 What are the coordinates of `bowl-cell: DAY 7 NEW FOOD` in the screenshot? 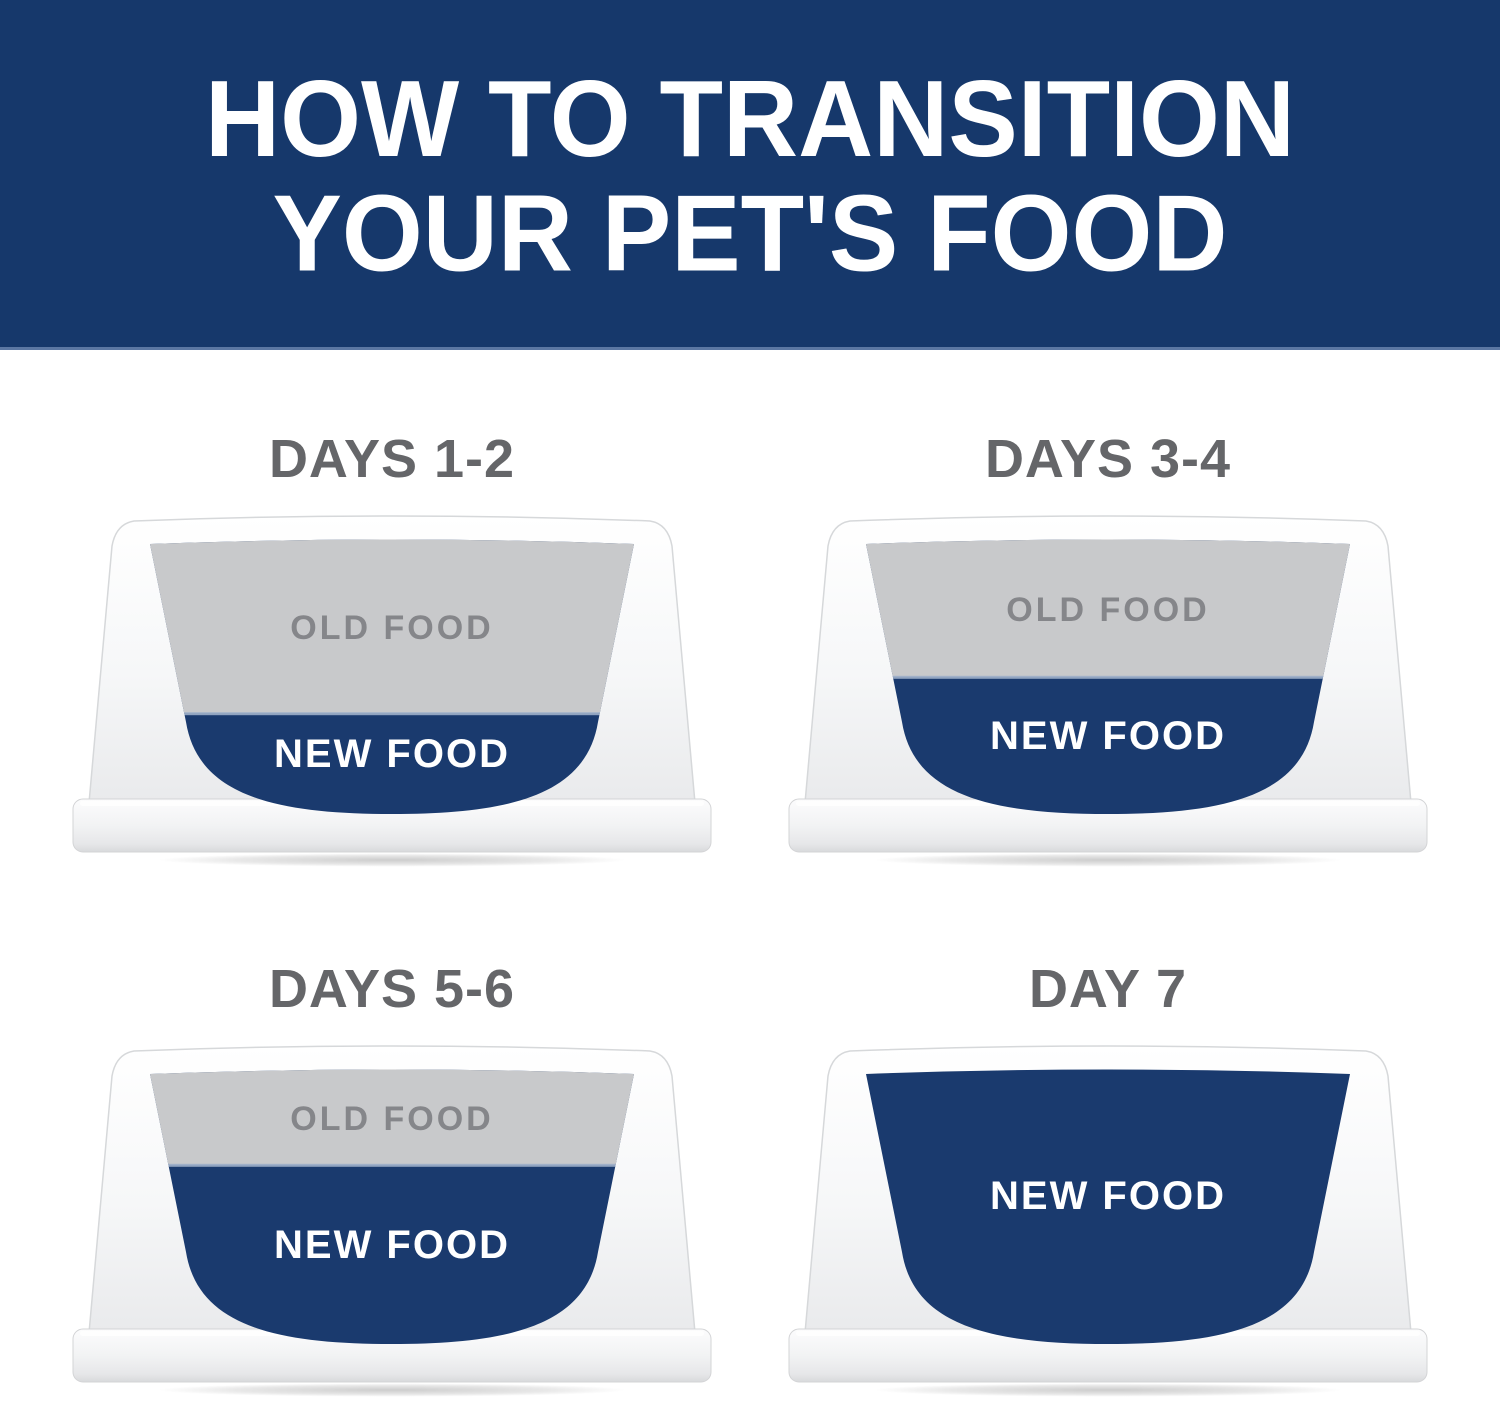 It's located at (1108, 1181).